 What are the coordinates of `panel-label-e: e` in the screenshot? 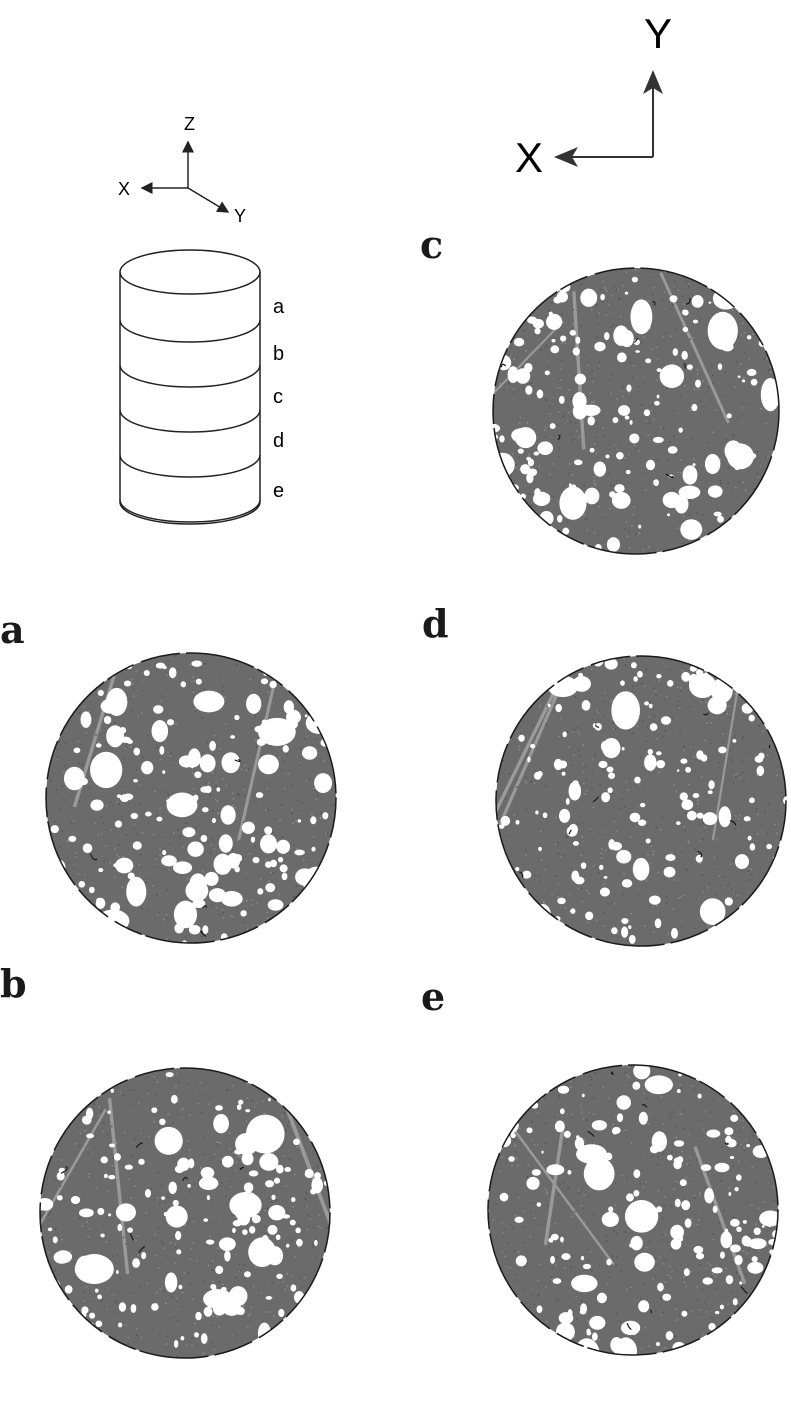 It's located at (433, 996).